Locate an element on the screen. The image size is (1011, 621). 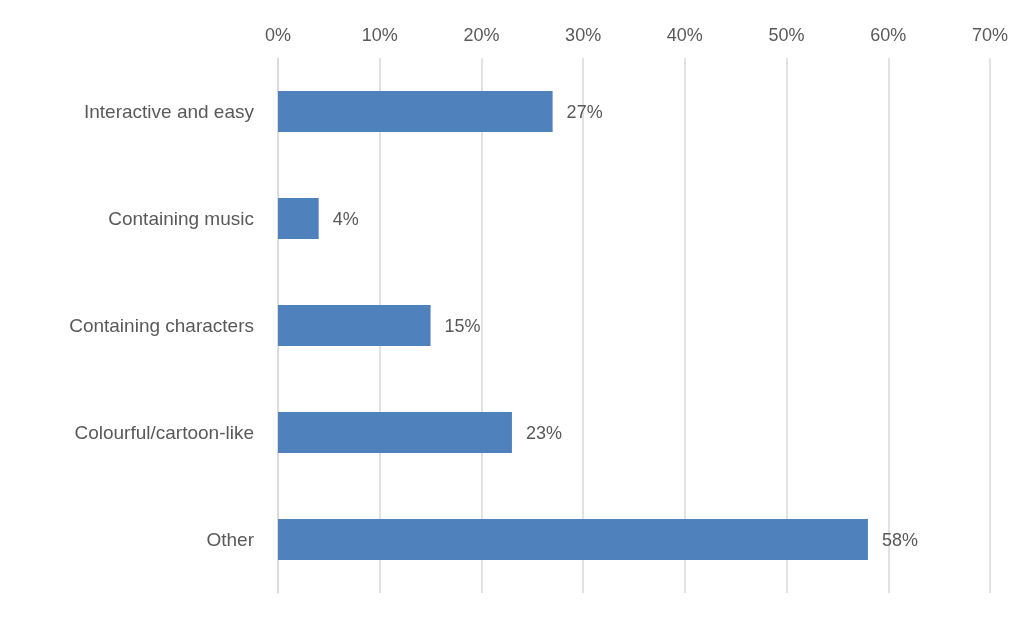
y-tick-label: Colourful/cartoon-like is located at coordinates (164, 432).